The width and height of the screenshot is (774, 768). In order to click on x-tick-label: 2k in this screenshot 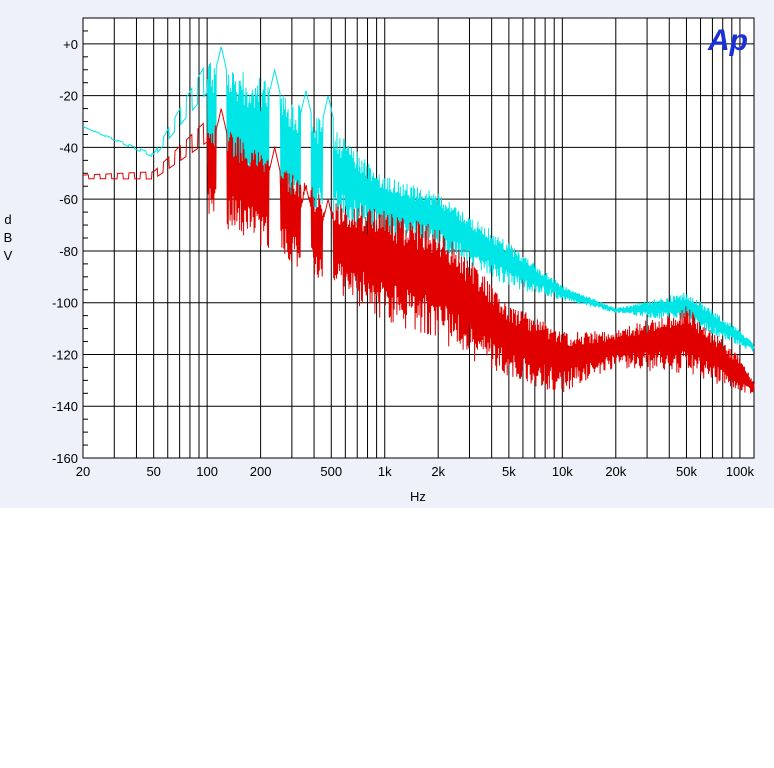, I will do `click(438, 471)`.